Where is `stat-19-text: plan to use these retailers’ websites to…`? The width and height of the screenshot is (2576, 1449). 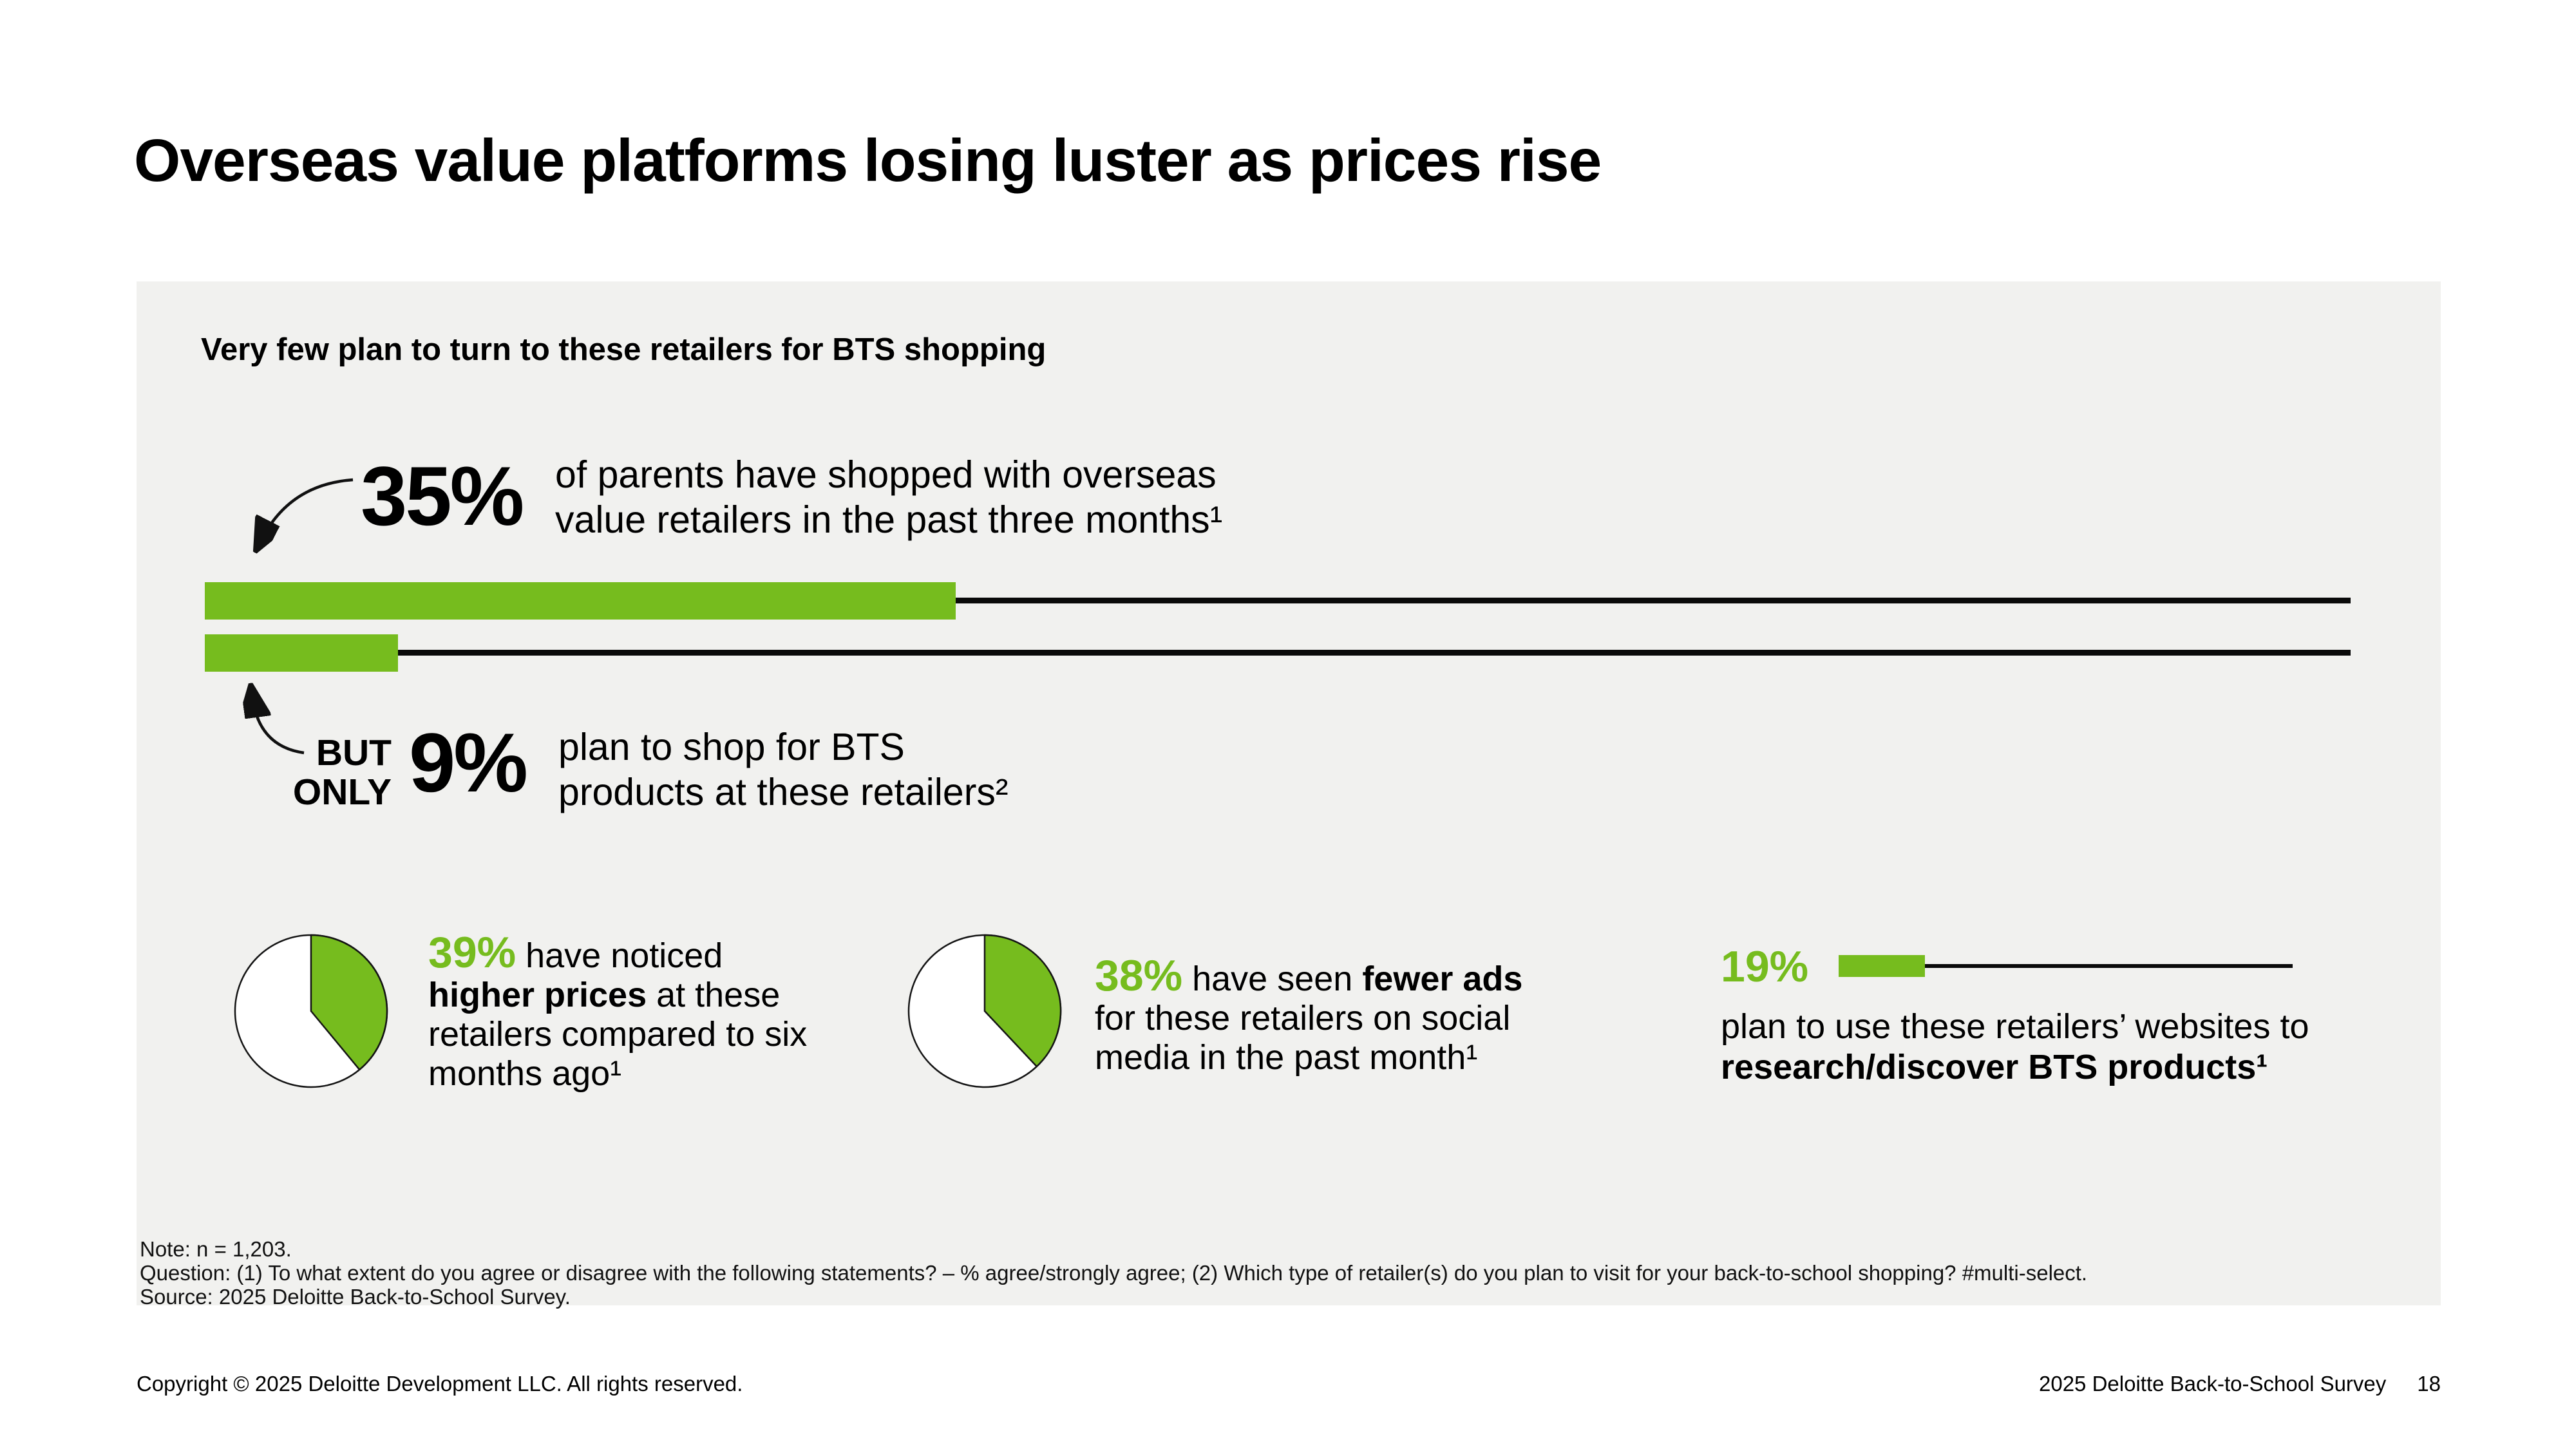 stat-19-text: plan to use these retailers’ websites to… is located at coordinates (2015, 1047).